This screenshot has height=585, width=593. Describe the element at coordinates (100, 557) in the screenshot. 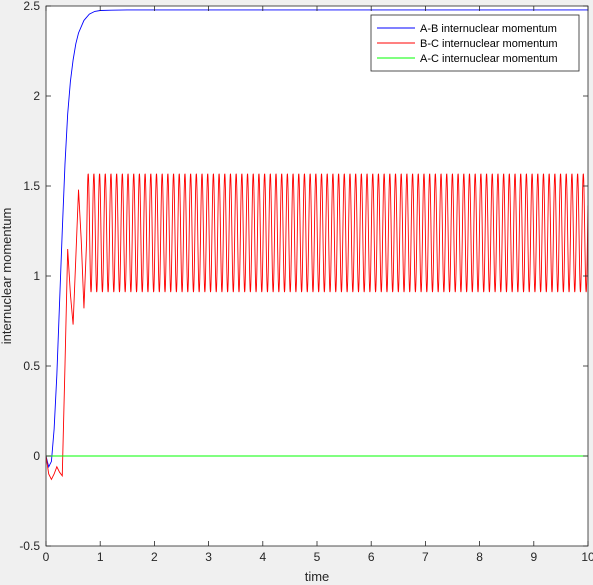

I see `x-tick-label: 1` at that location.